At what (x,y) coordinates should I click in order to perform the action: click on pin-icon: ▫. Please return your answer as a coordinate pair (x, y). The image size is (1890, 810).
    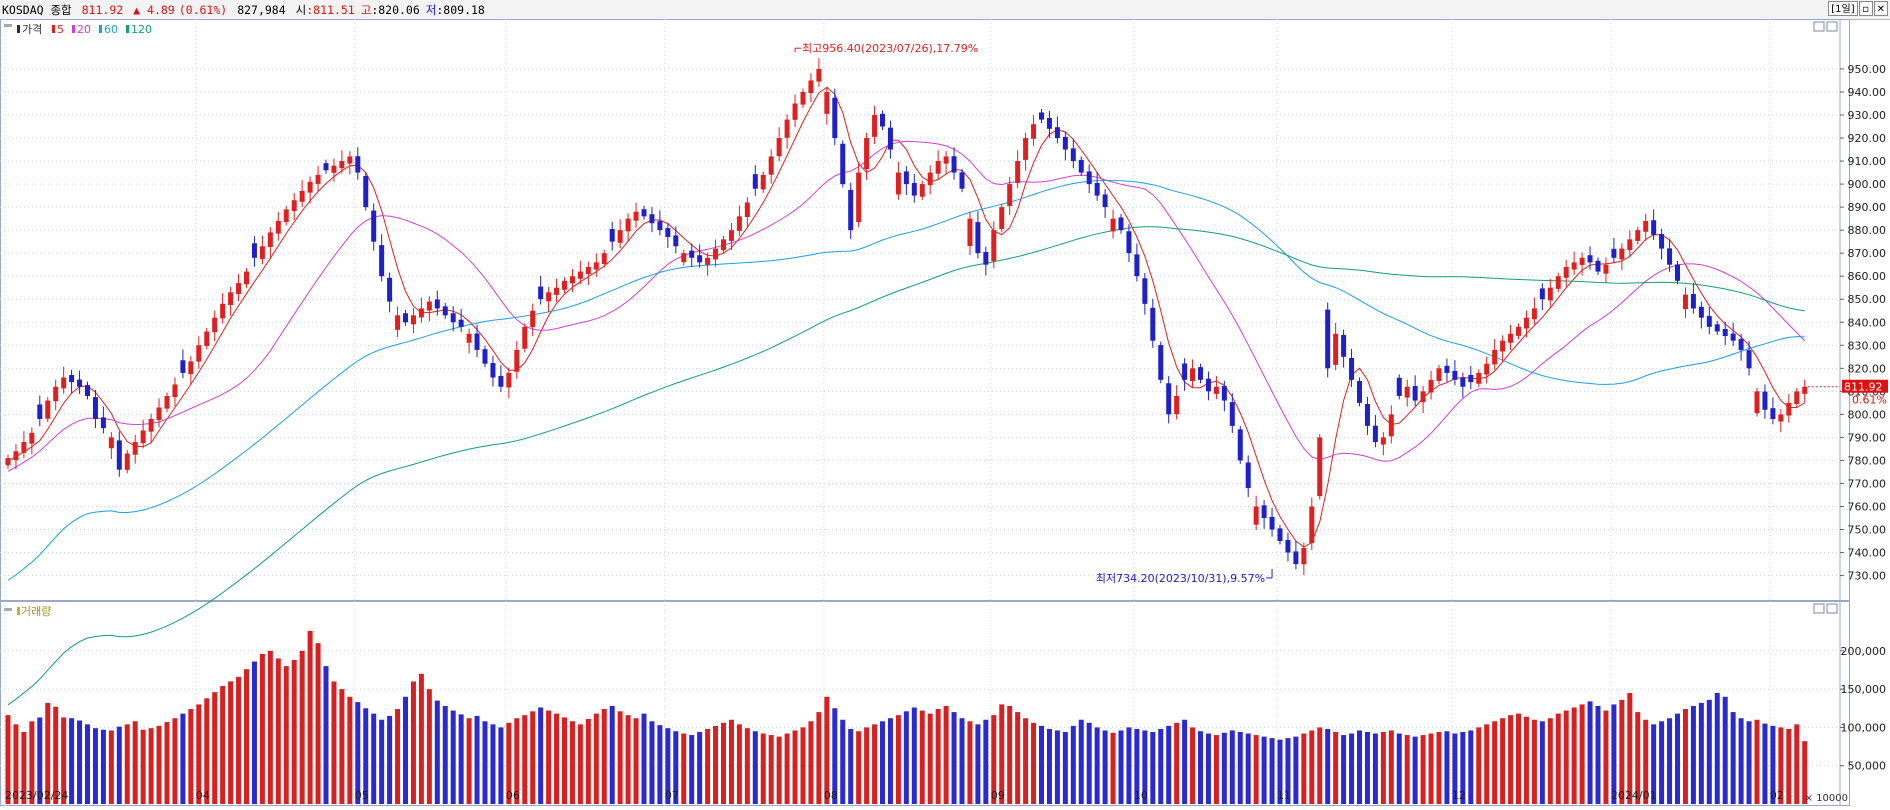
    Looking at the image, I should click on (1865, 8).